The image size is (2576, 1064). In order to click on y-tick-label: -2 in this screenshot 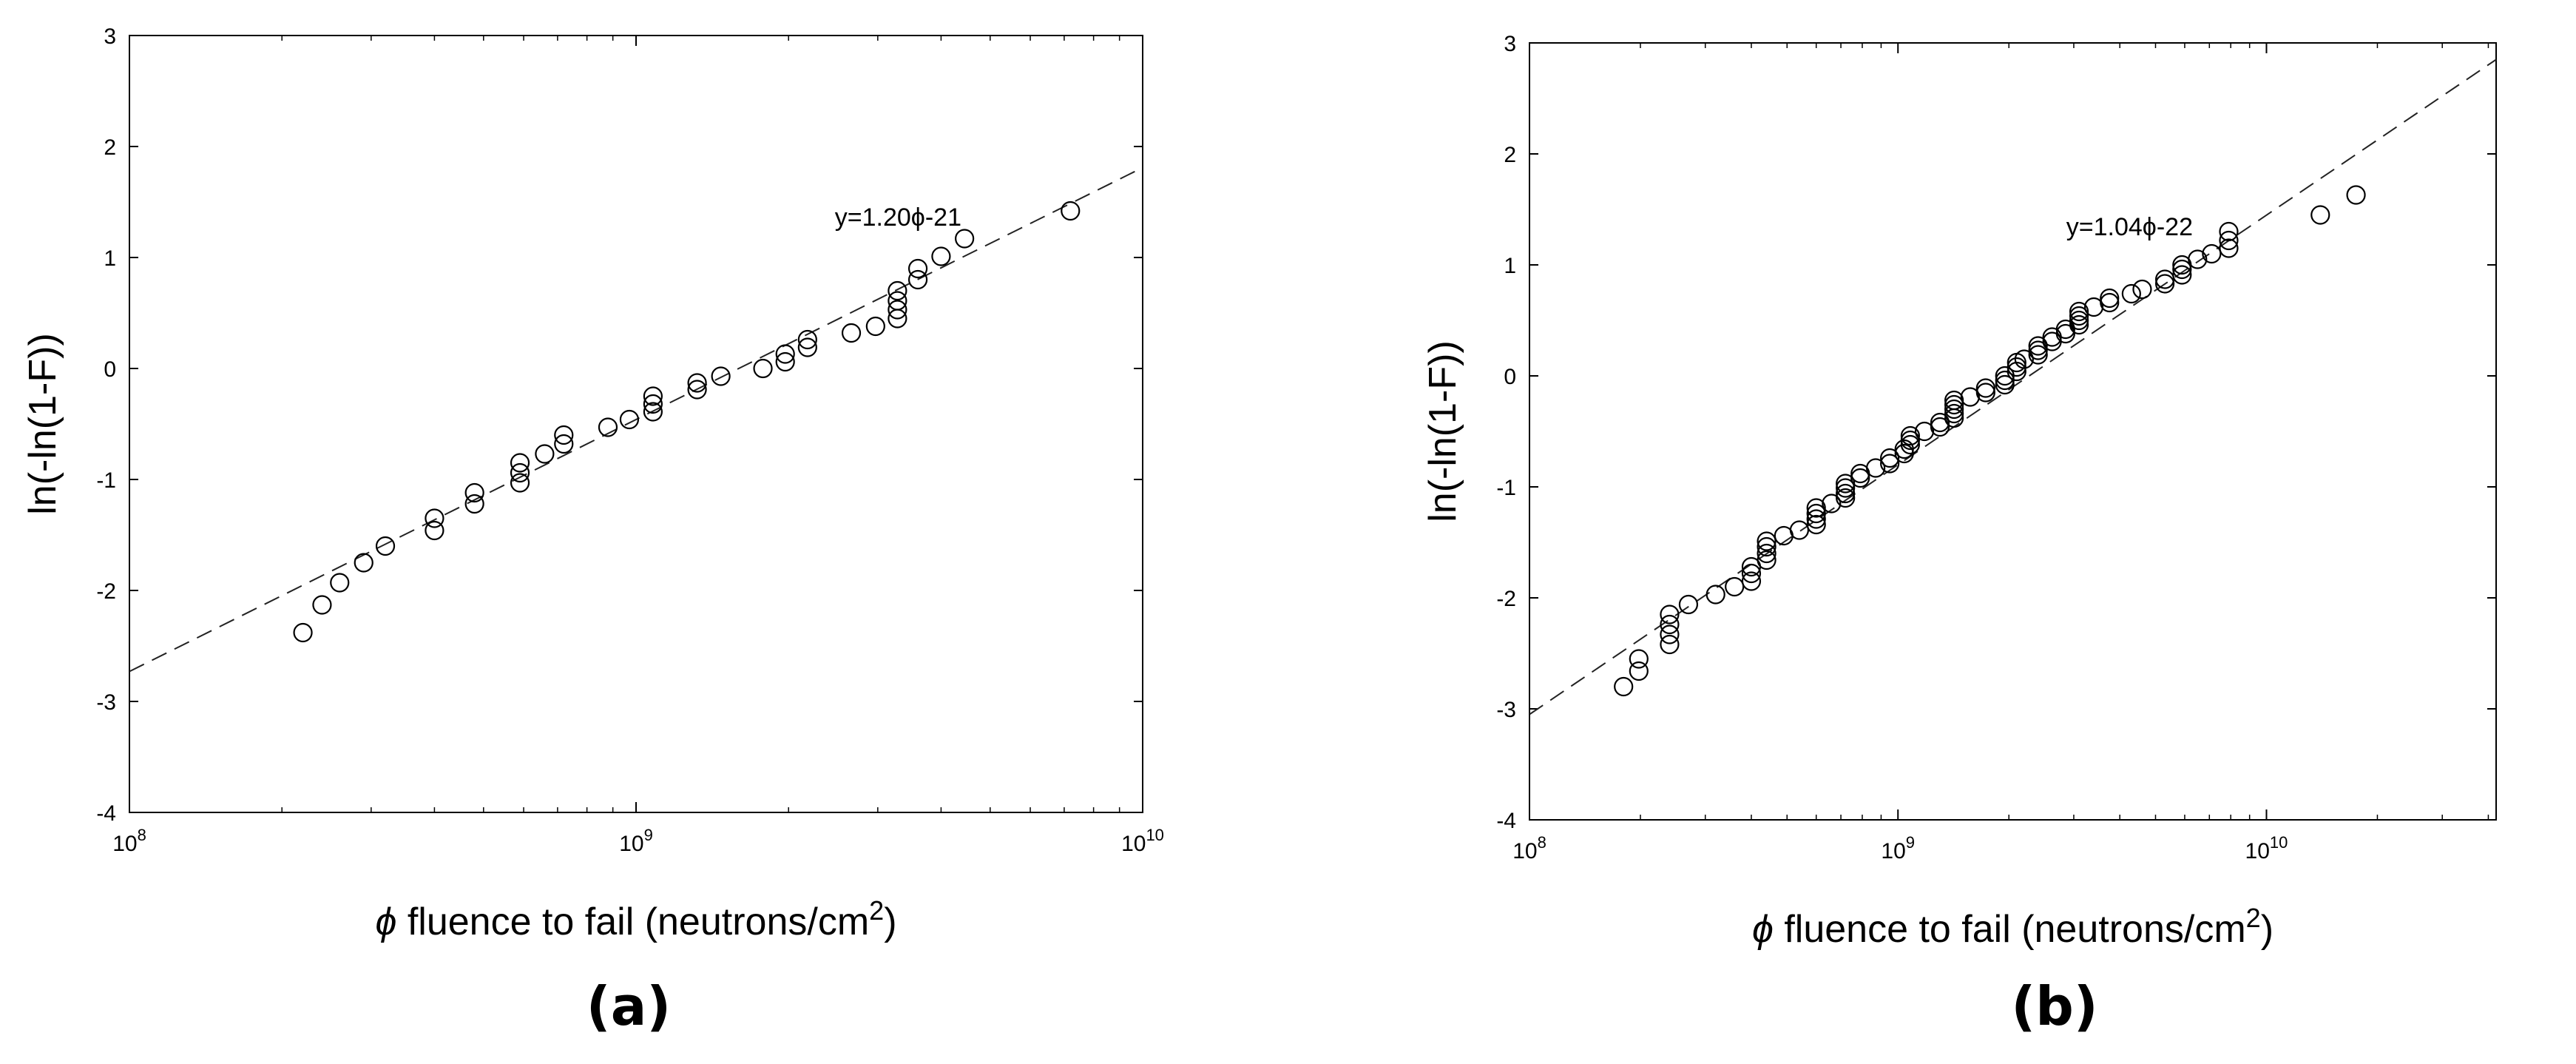, I will do `click(106, 591)`.